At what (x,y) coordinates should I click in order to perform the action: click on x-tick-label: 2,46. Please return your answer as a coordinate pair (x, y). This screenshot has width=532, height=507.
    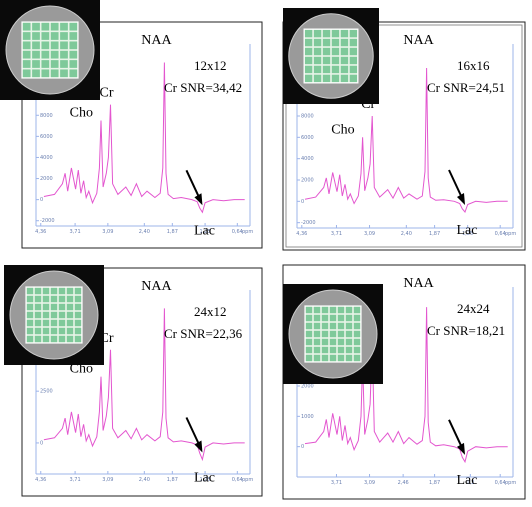
    Looking at the image, I should click on (403, 483).